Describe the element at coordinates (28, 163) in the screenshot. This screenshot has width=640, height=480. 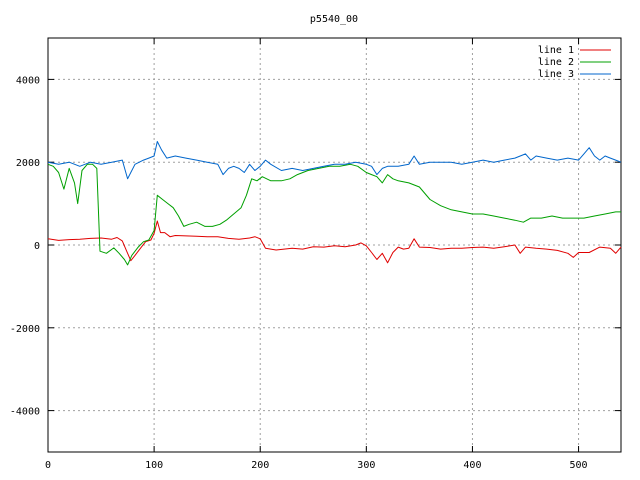
I see `y-tick-label: 2000` at that location.